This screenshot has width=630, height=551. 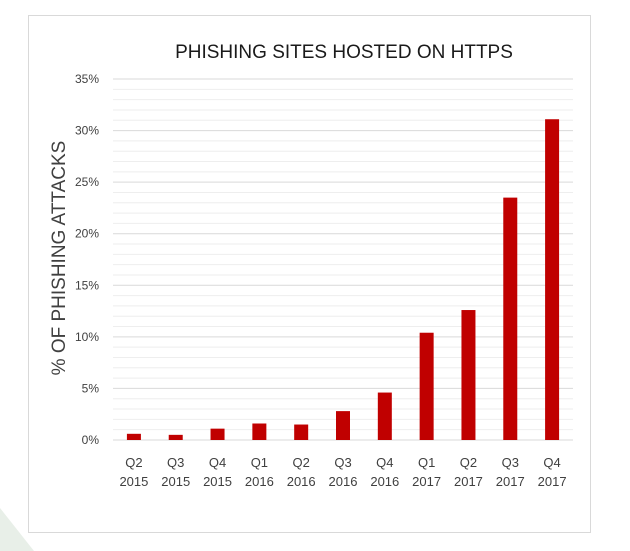 I want to click on y-tick-label: 35%, so click(x=87, y=79).